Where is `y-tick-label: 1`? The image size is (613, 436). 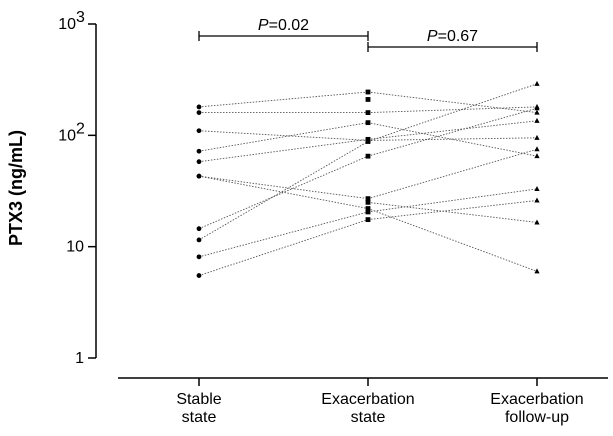 y-tick-label: 1 is located at coordinates (79, 358).